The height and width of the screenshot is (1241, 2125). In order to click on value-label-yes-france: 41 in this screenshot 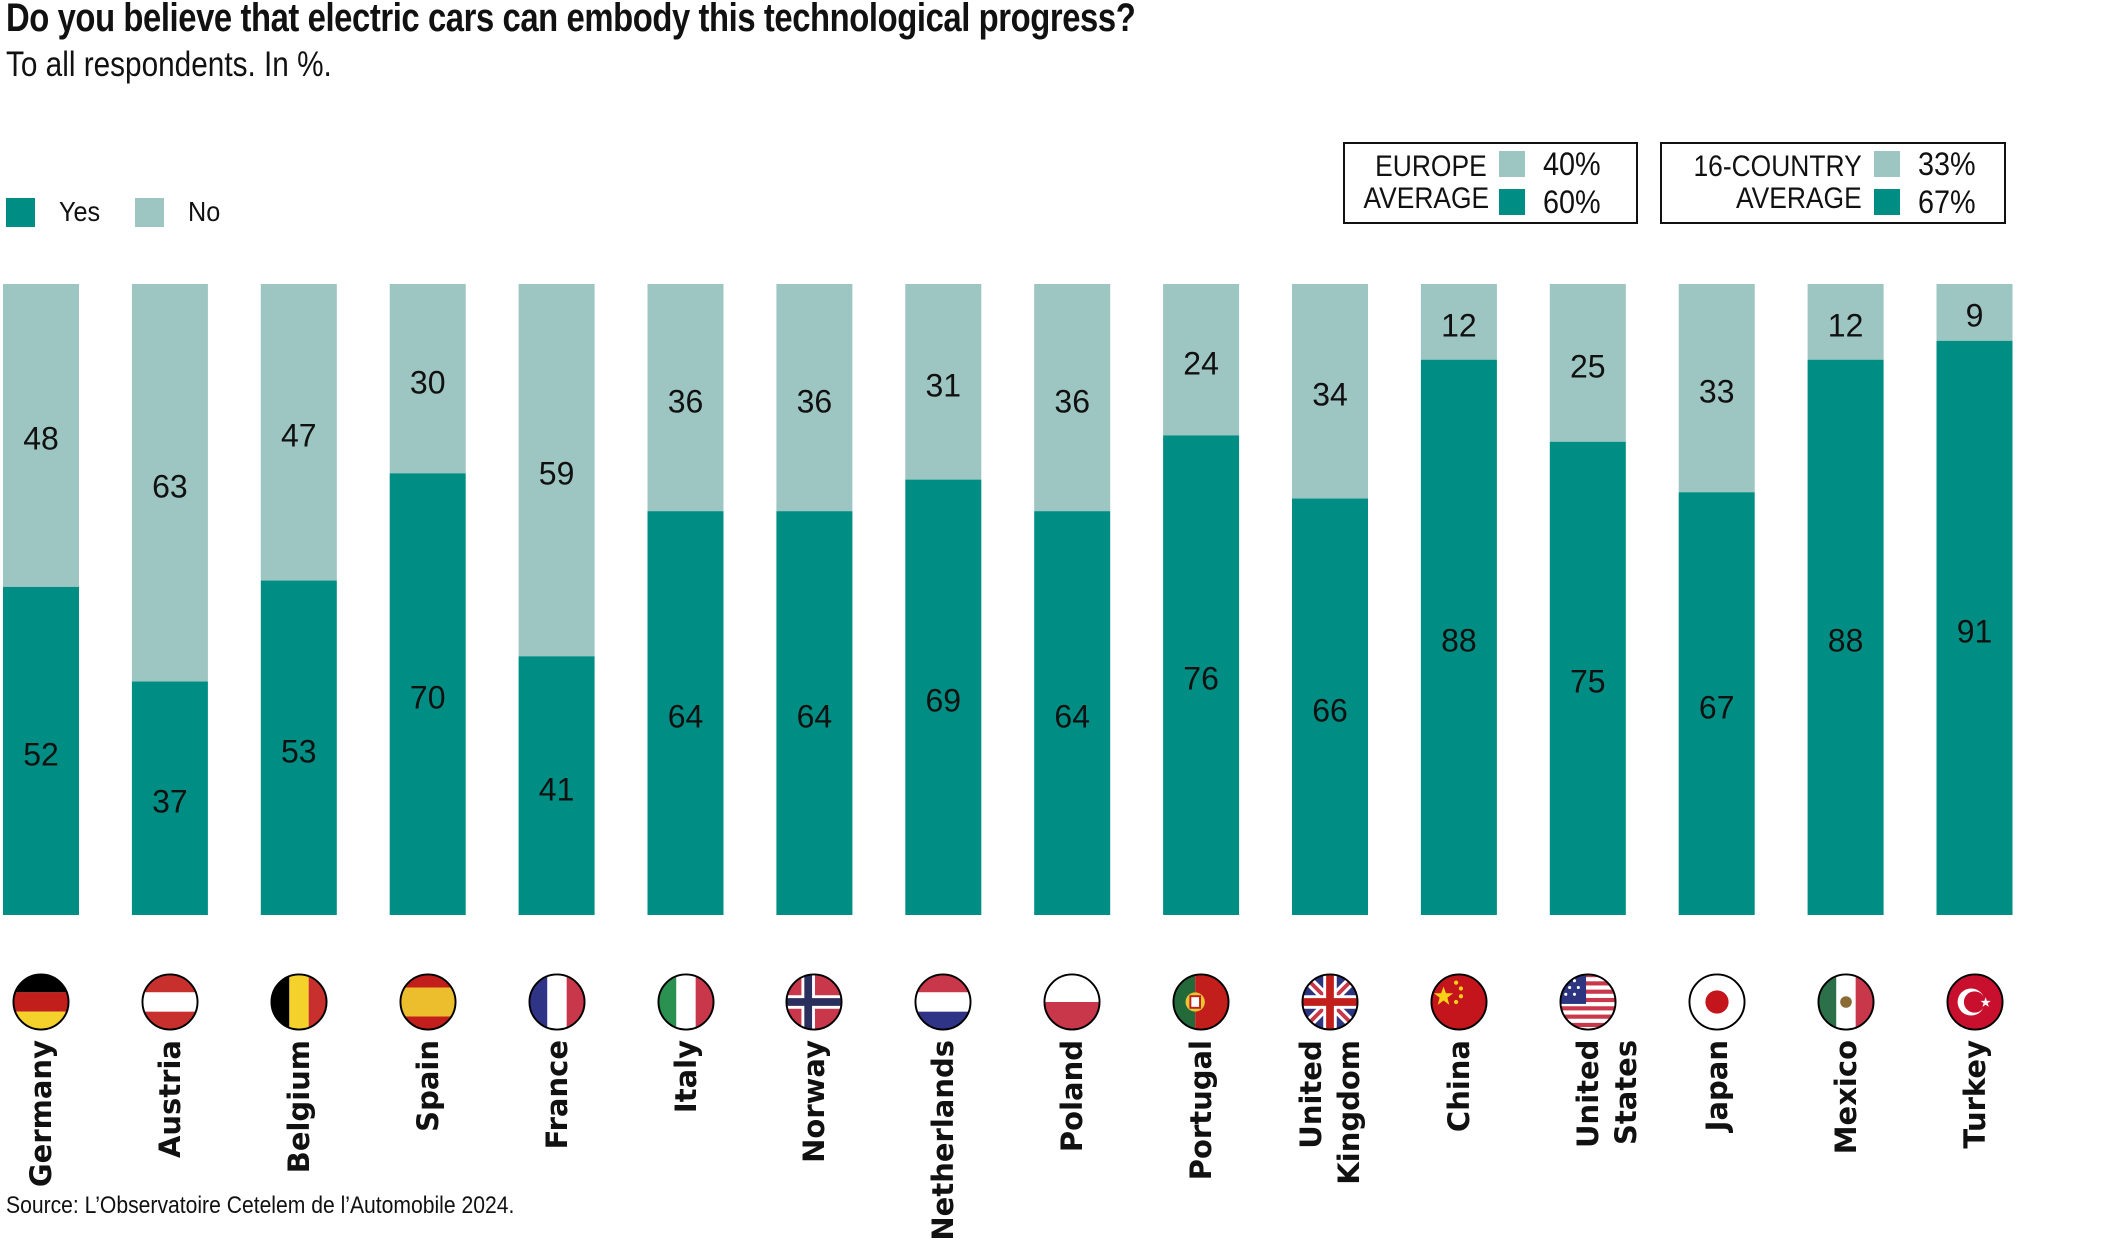, I will do `click(556, 789)`.